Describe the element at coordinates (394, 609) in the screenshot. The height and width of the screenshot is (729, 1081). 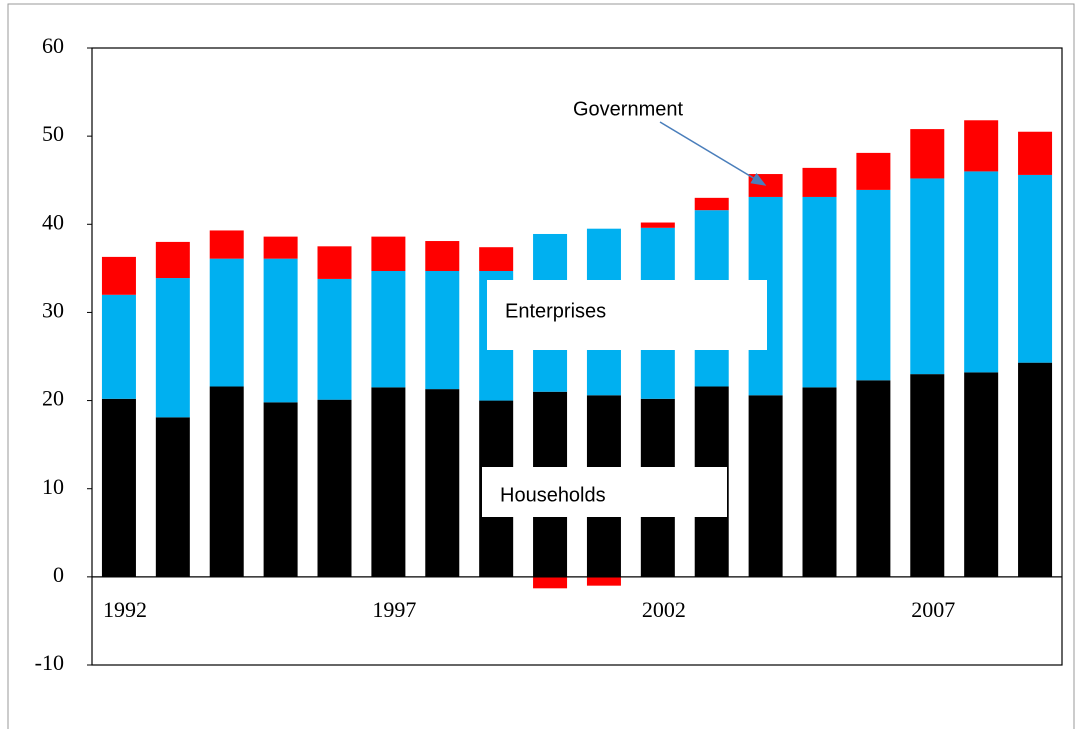
I see `x-tick-label: 1997` at that location.